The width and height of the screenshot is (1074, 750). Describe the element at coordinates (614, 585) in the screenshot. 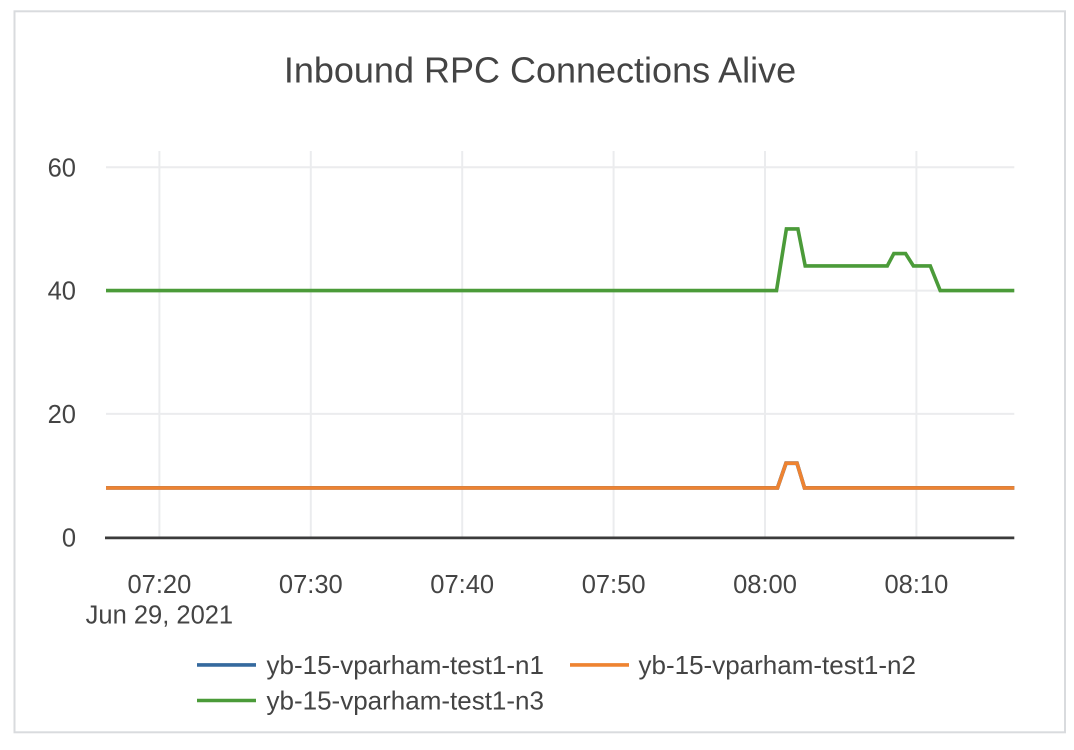

I see `svg-text: 07:50` at that location.